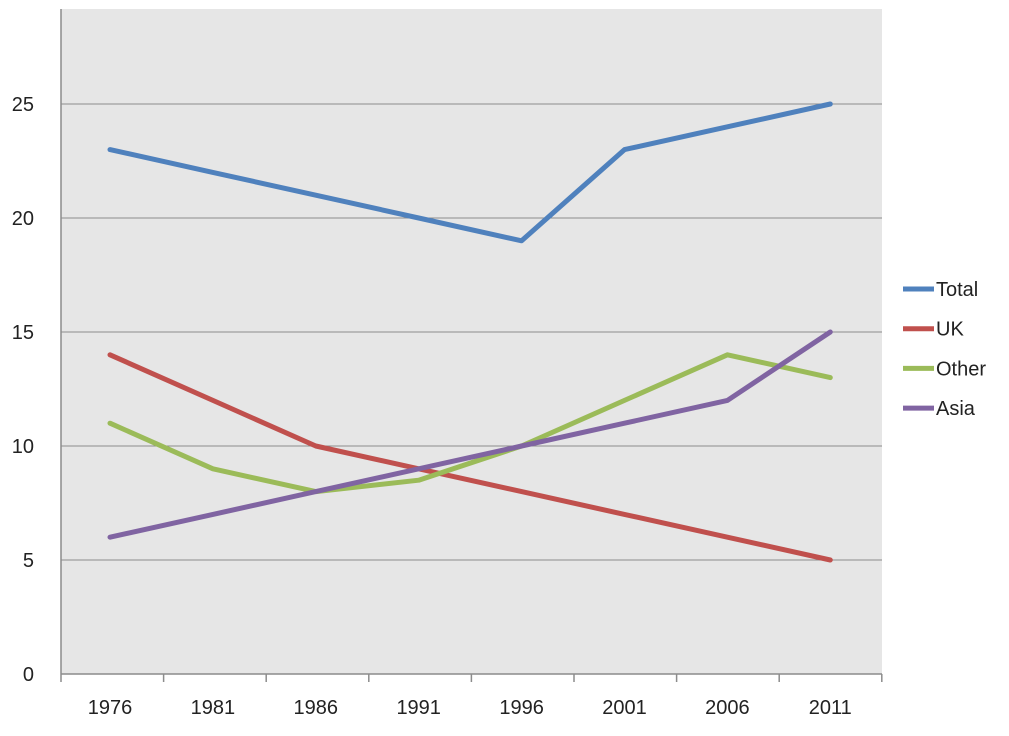  I want to click on x-tick-label: 2001, so click(624, 708).